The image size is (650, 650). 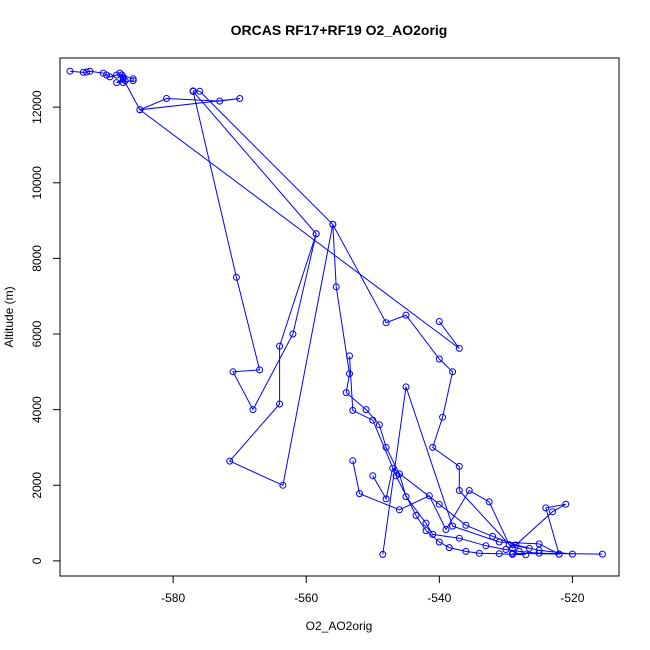 What do you see at coordinates (45, 327) in the screenshot?
I see `y-axis: 0 2000 4000 6000 8000 10000 12000` at bounding box center [45, 327].